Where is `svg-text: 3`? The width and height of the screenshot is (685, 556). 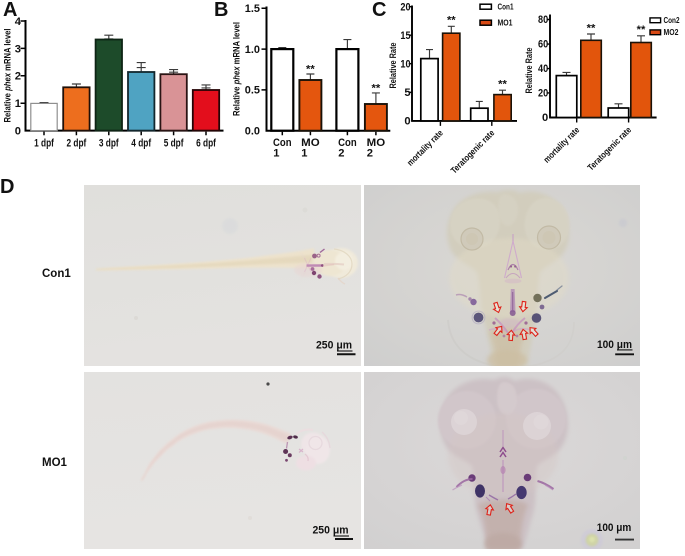
svg-text: 3 is located at coordinates (18, 49).